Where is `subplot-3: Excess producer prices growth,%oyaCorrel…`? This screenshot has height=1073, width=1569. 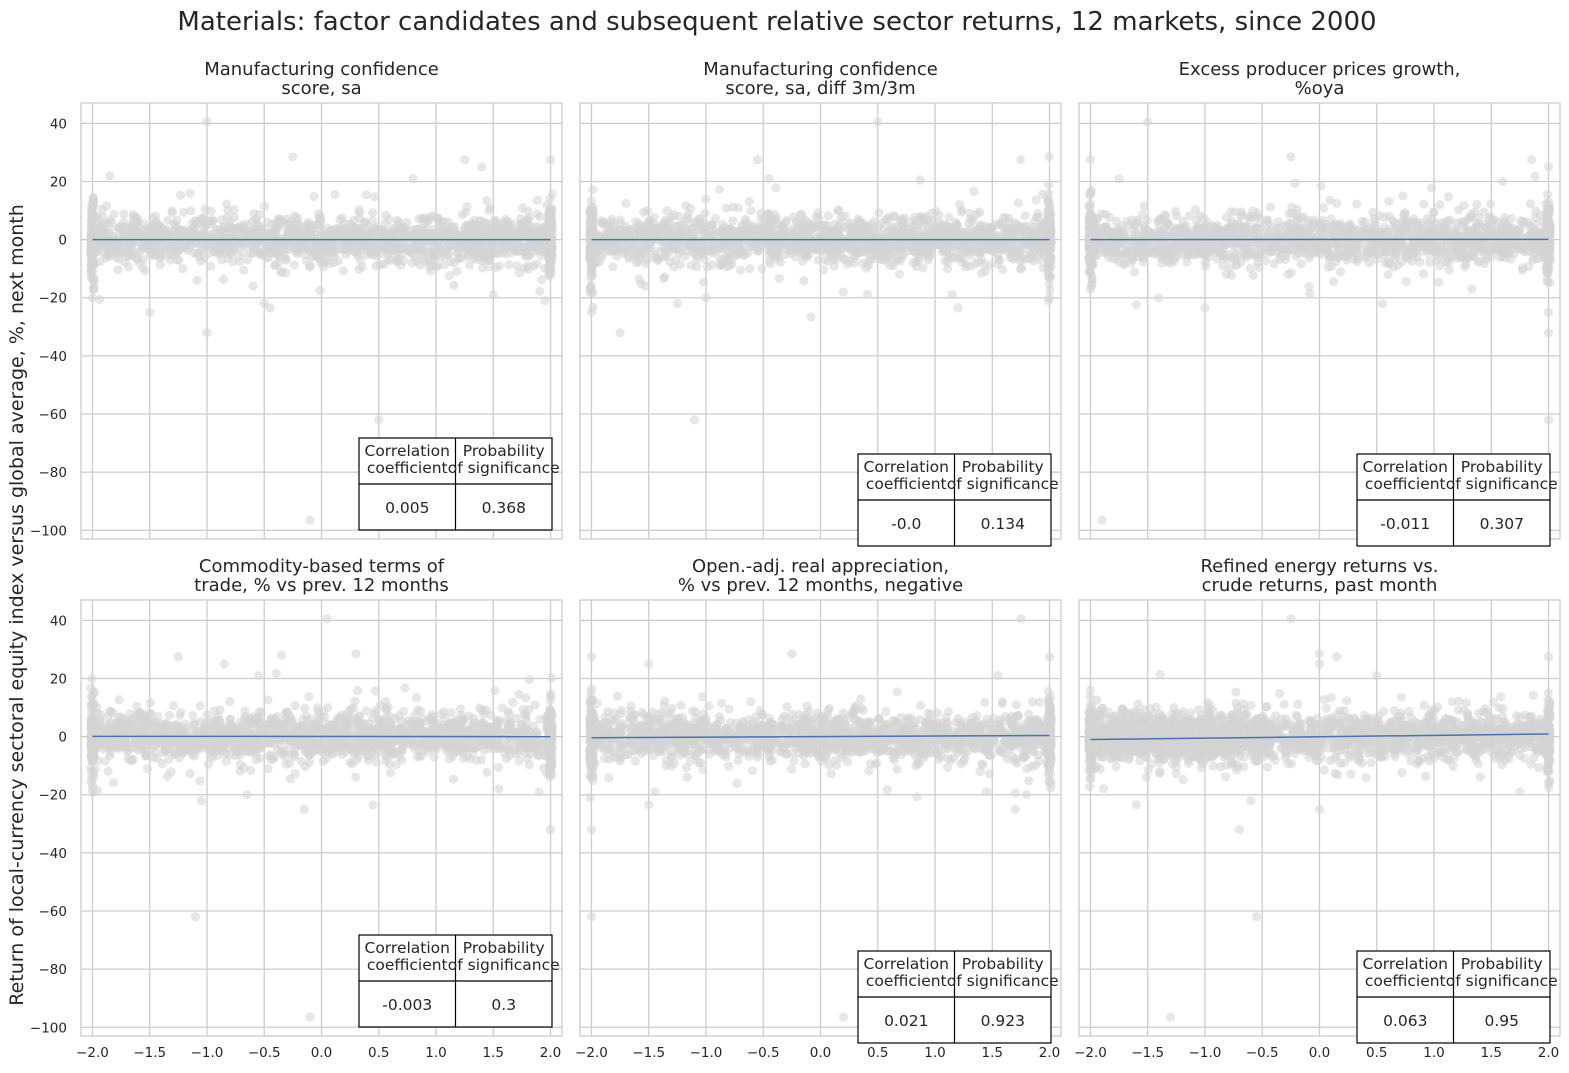
subplot-3: Excess producer prices growth,%oyaCorrel… is located at coordinates (1319, 303).